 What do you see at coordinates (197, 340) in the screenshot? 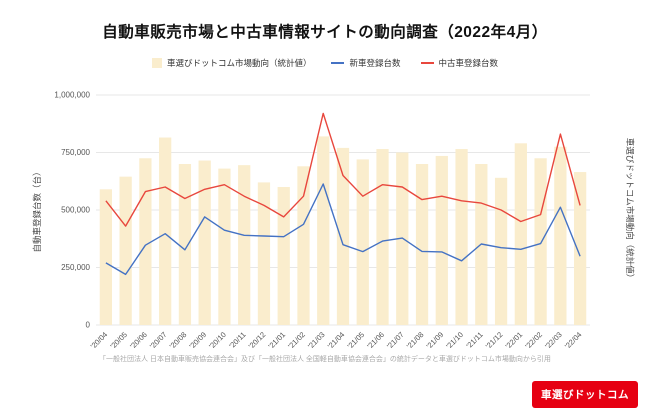
I see `x-tick-label: '20/09` at bounding box center [197, 340].